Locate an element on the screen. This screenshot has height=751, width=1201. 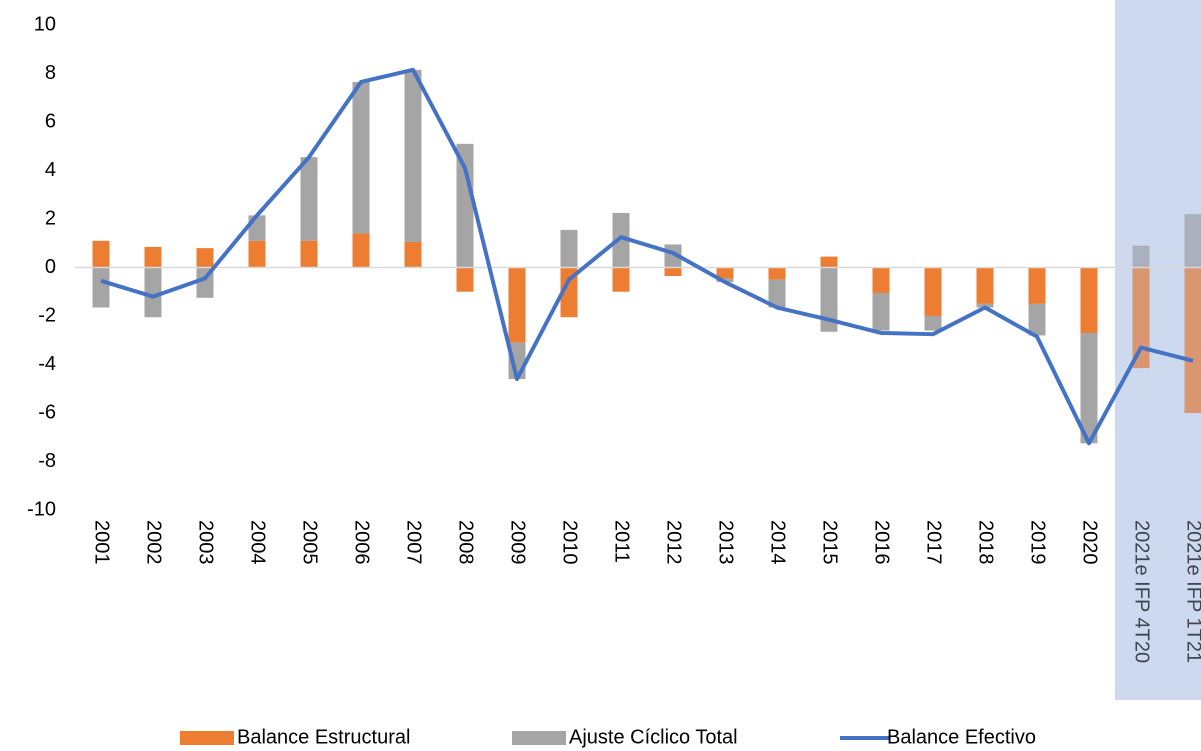
x-tick-label: 2001 is located at coordinates (102, 542).